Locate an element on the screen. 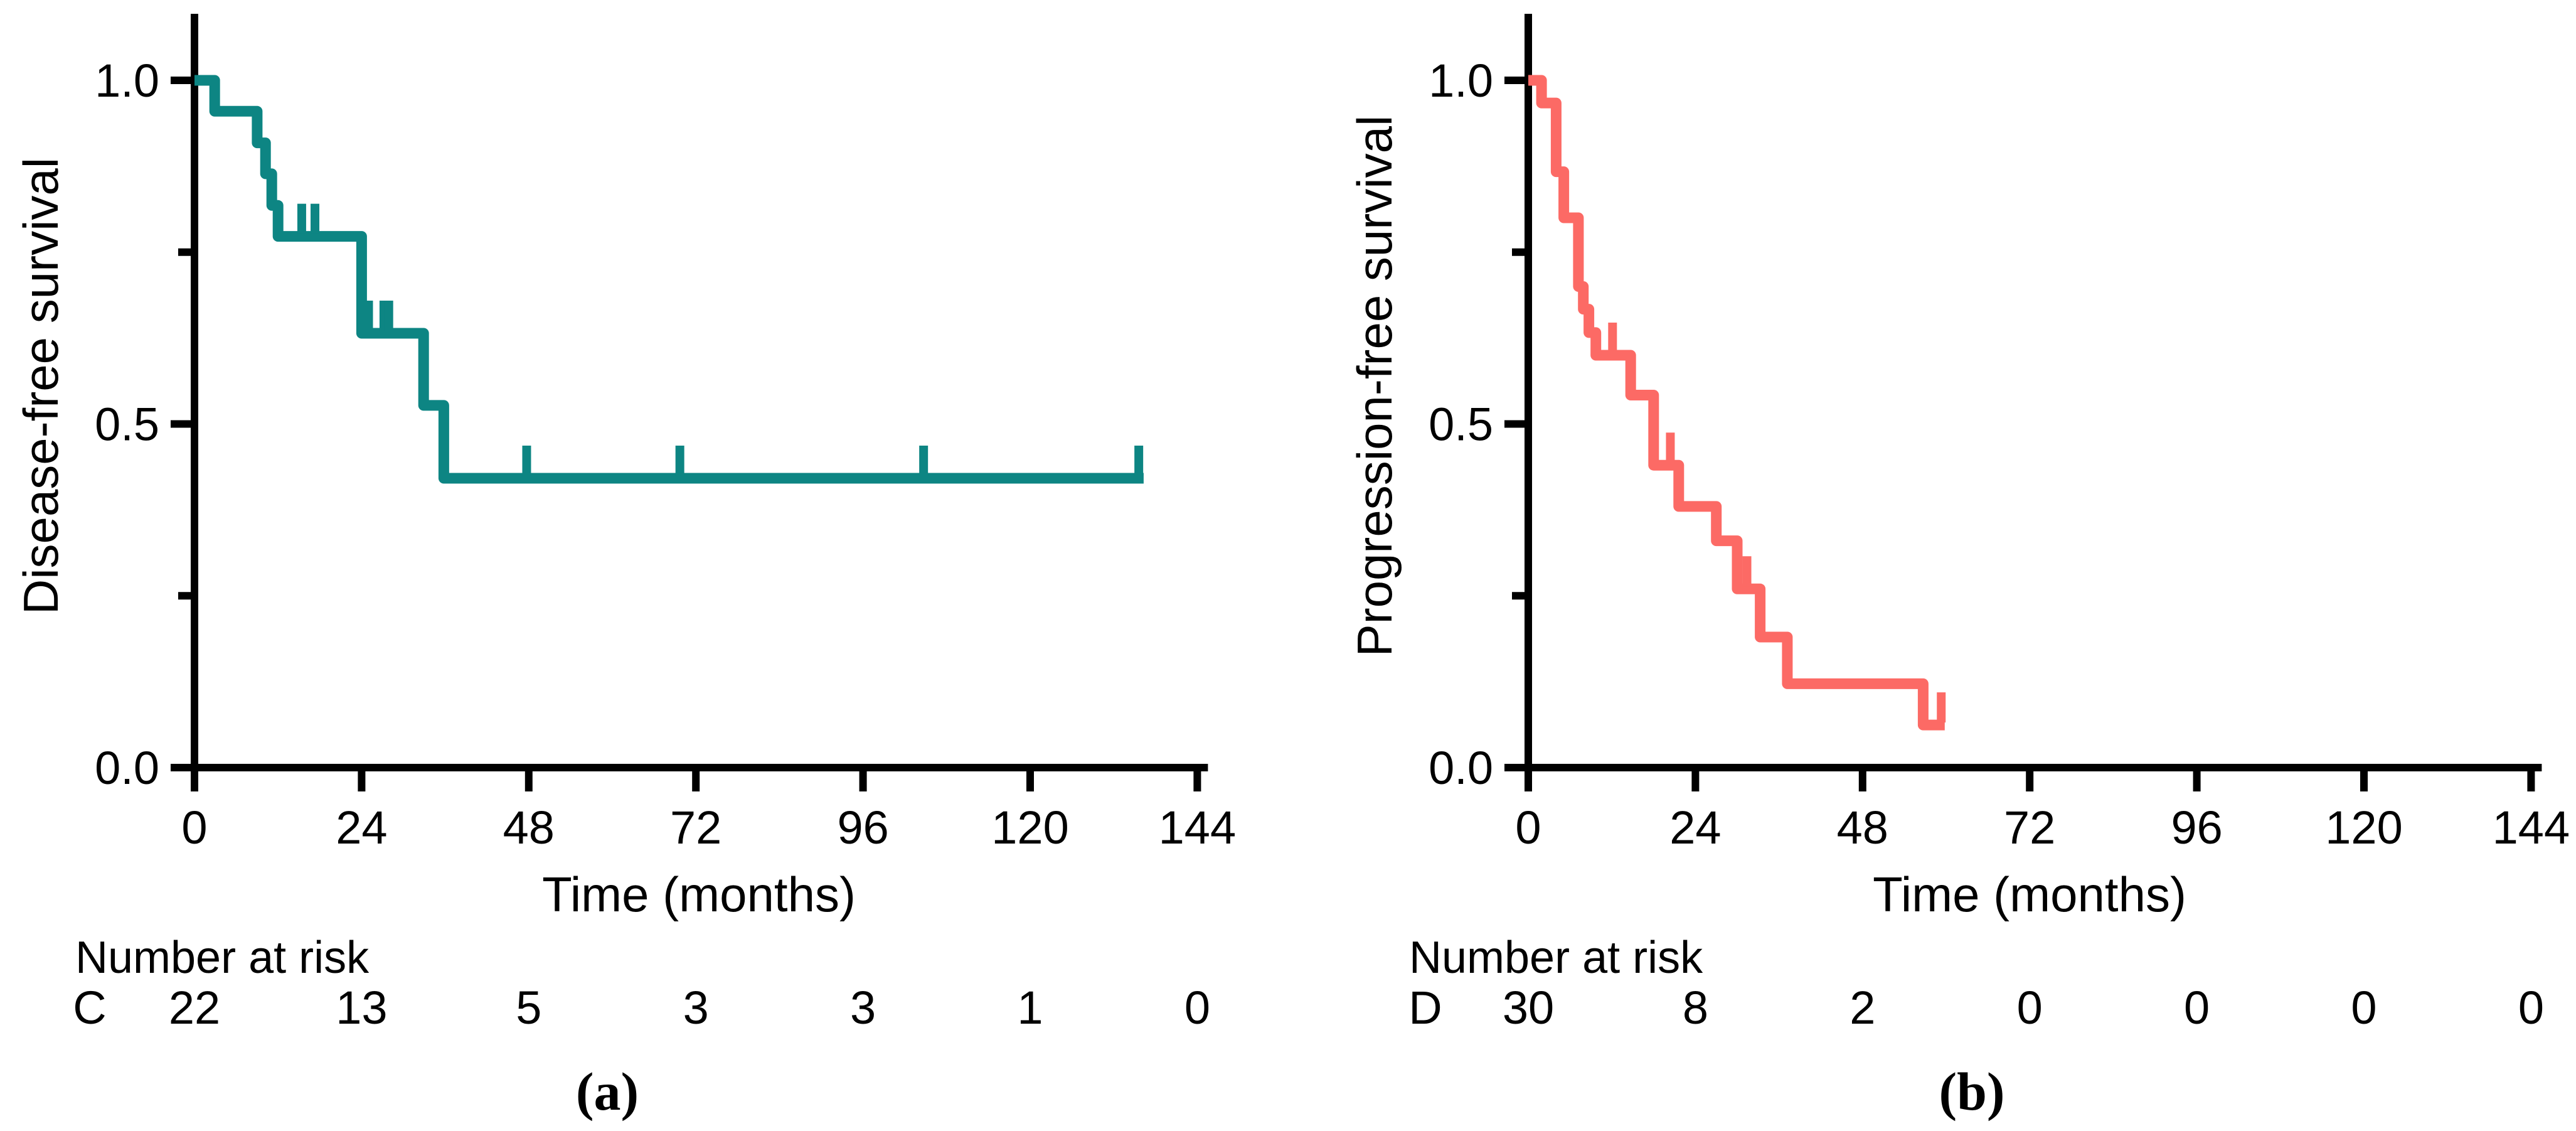 The width and height of the screenshot is (2576, 1131). panel-caption-b: (b) is located at coordinates (1971, 1091).